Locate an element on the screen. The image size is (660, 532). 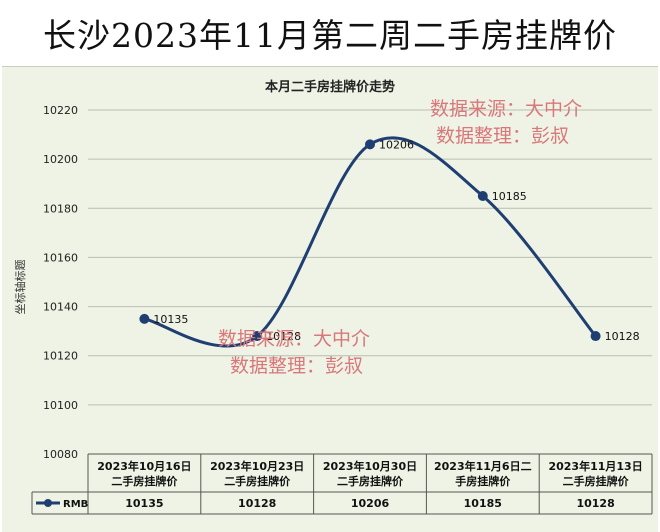
x-category-label: 2023年11月13日 is located at coordinates (595, 466).